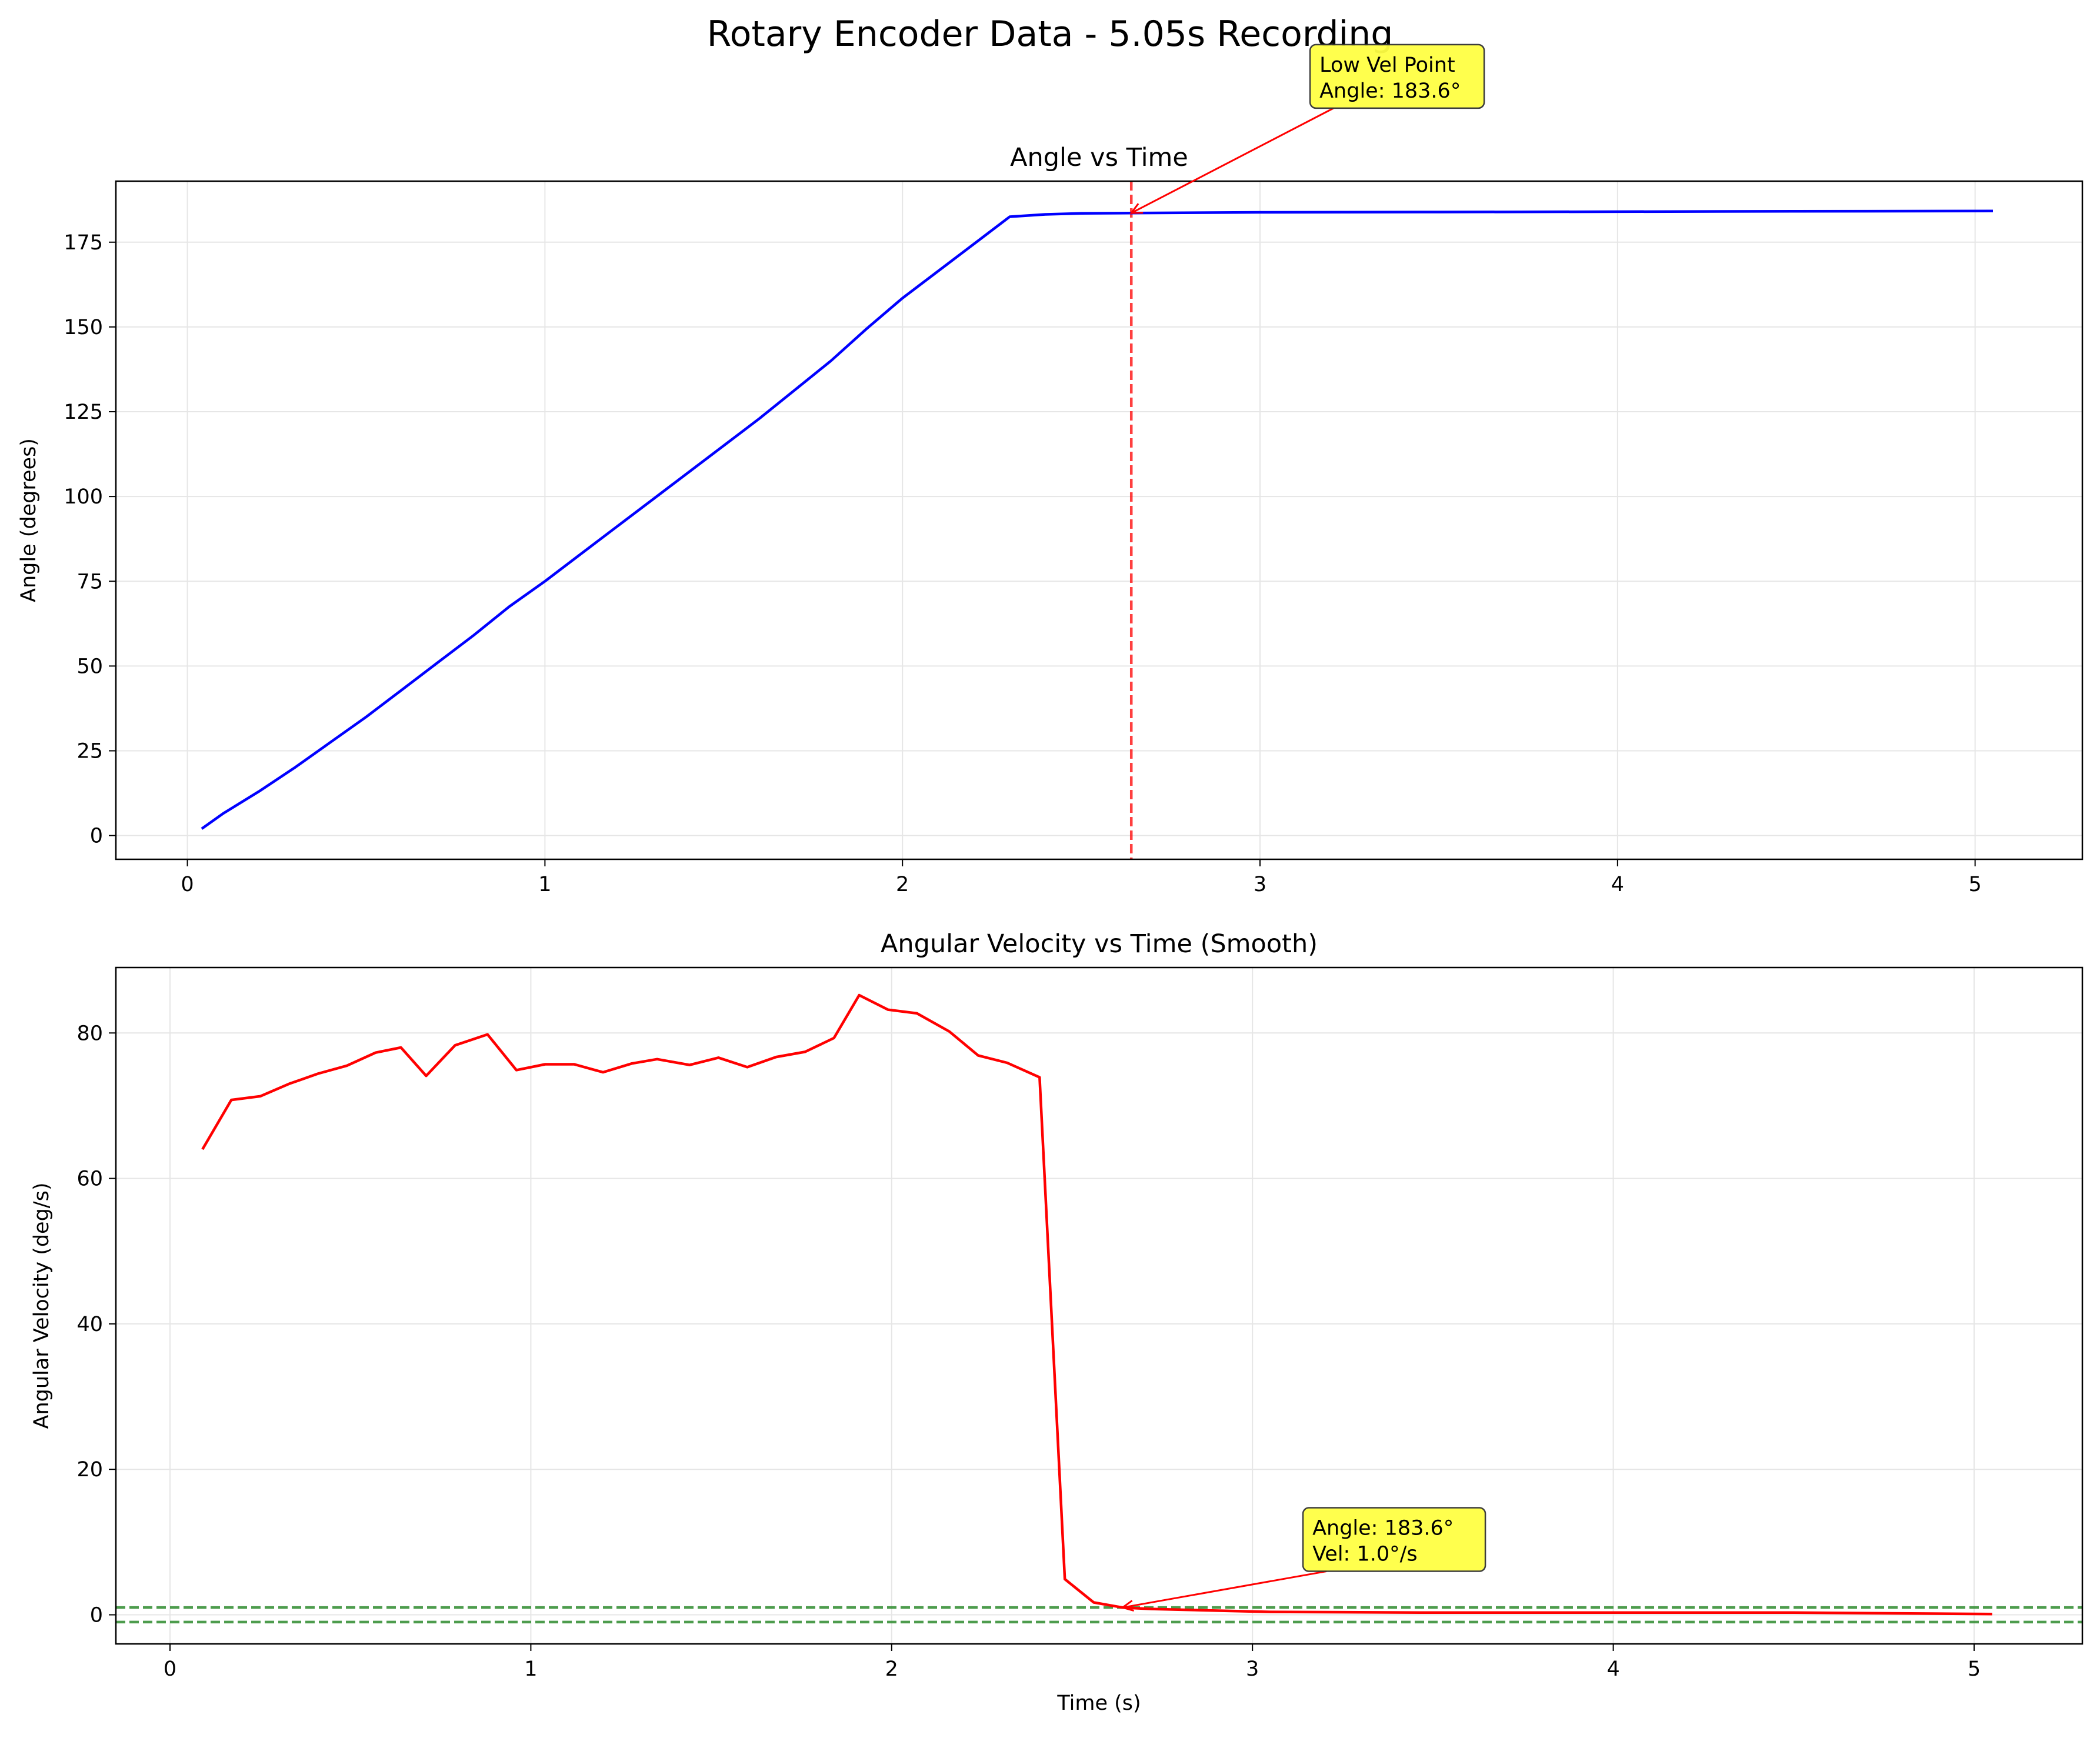  Describe the element at coordinates (89, 1179) in the screenshot. I see `y-tick-label: 60` at that location.